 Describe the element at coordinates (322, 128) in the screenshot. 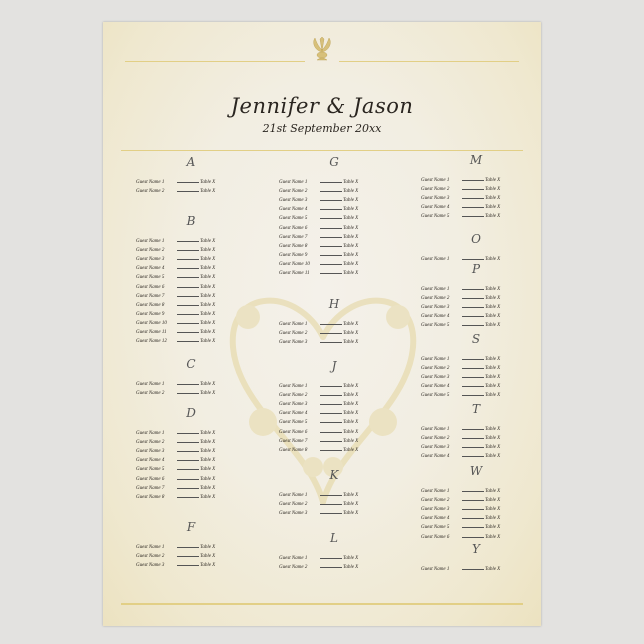

I see `wedding-date: 21st September 20xx` at that location.